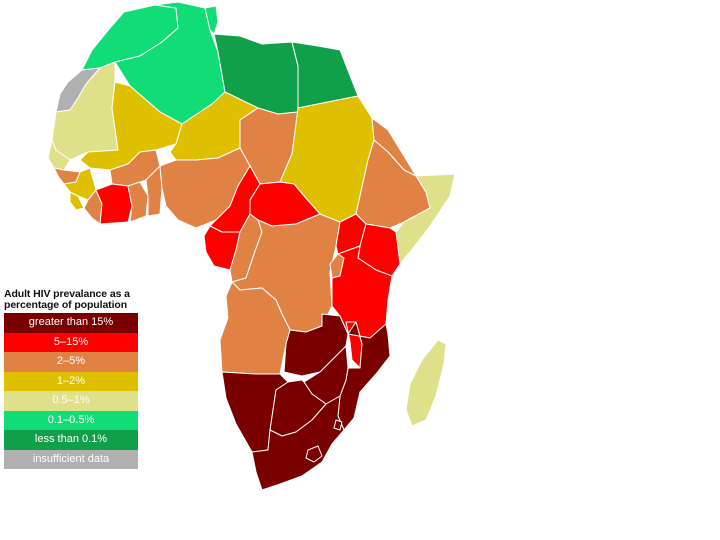 This screenshot has width=720, height=540. What do you see at coordinates (338, 425) in the screenshot?
I see `region-swaziland` at bounding box center [338, 425].